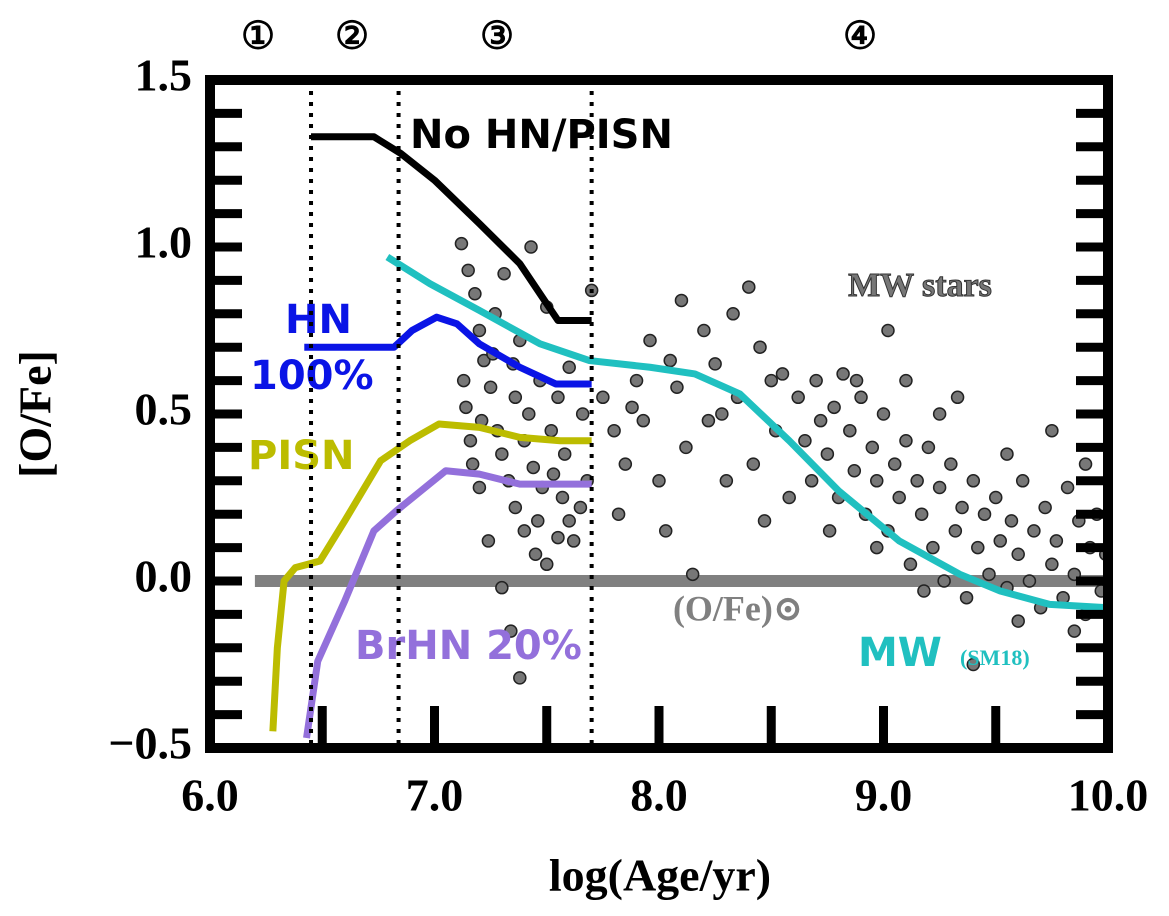  What do you see at coordinates (738, 608) in the screenshot?
I see `solar-label: (O/Fe)⊙` at bounding box center [738, 608].